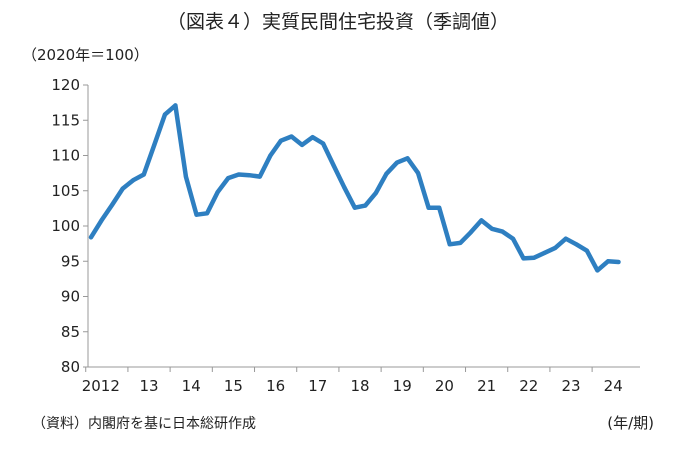 This screenshot has width=680, height=451. Describe the element at coordinates (65, 85) in the screenshot. I see `y-tick-label: 120` at that location.